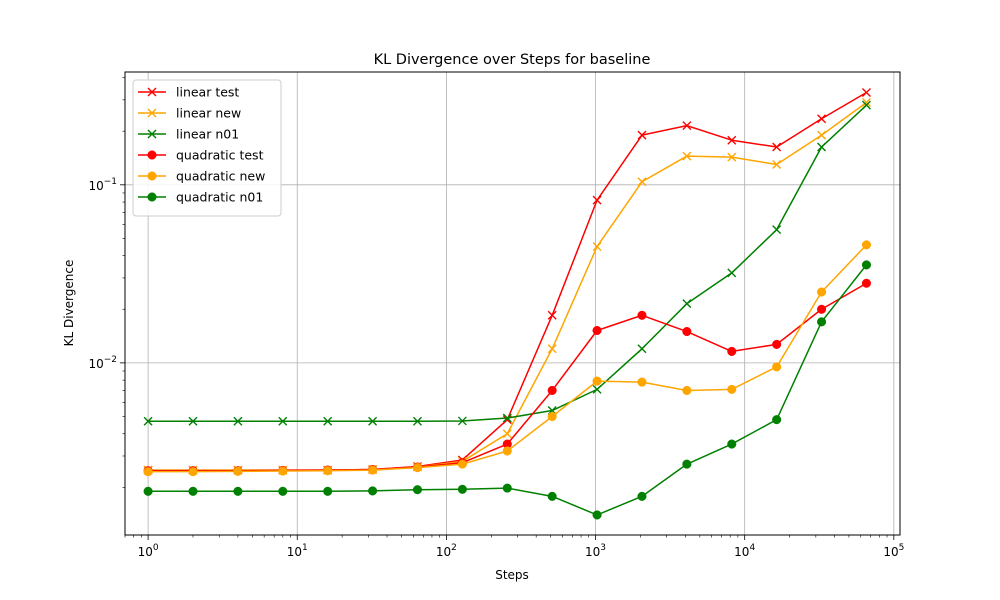 Image resolution: width=1000 pixels, height=600 pixels. What do you see at coordinates (148, 551) in the screenshot?
I see `x-tick-label: 10⁰` at bounding box center [148, 551].